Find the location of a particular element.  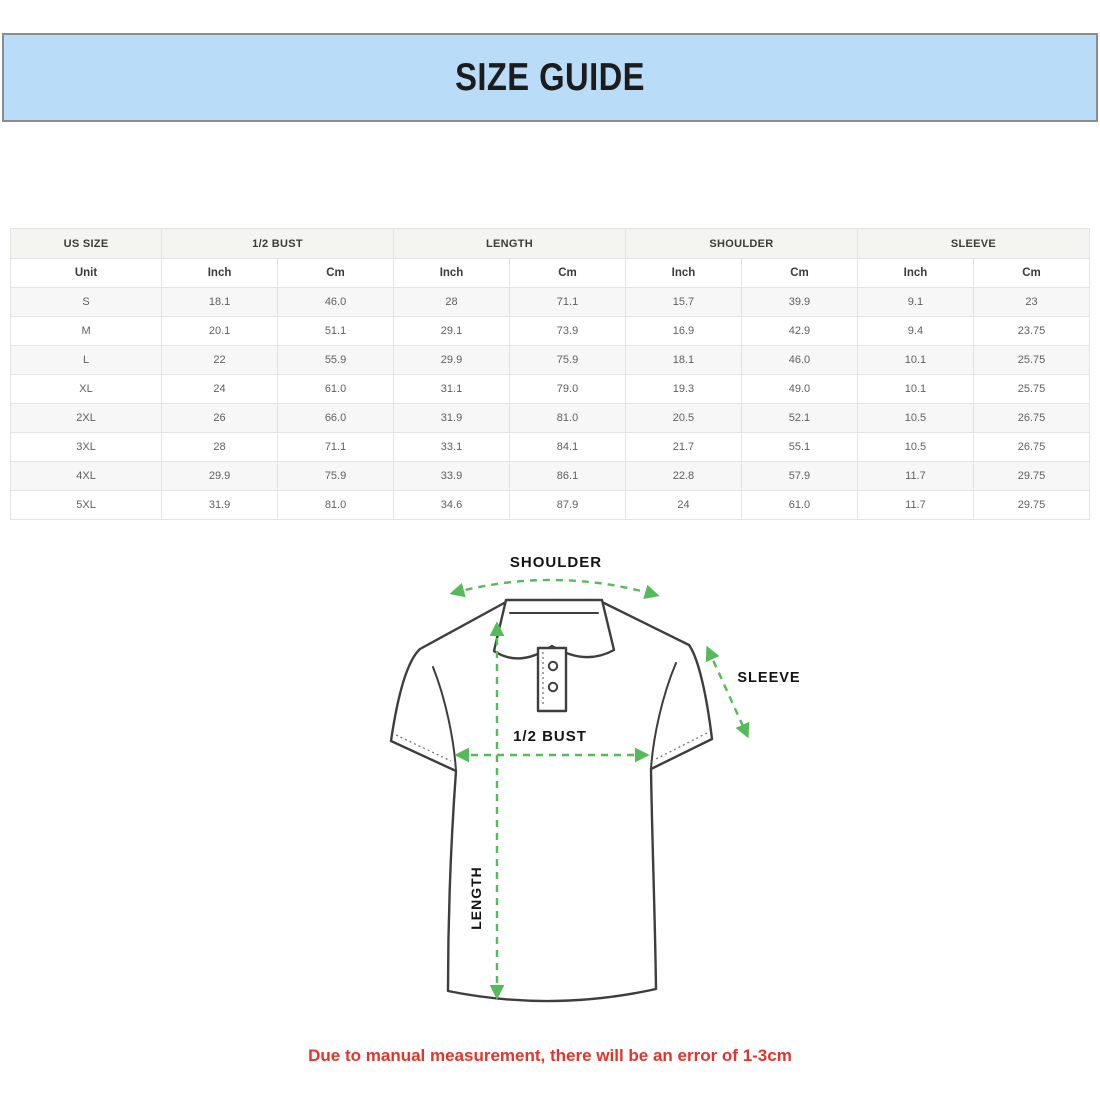

measurement-value-cell: 21.7 is located at coordinates (683, 447).